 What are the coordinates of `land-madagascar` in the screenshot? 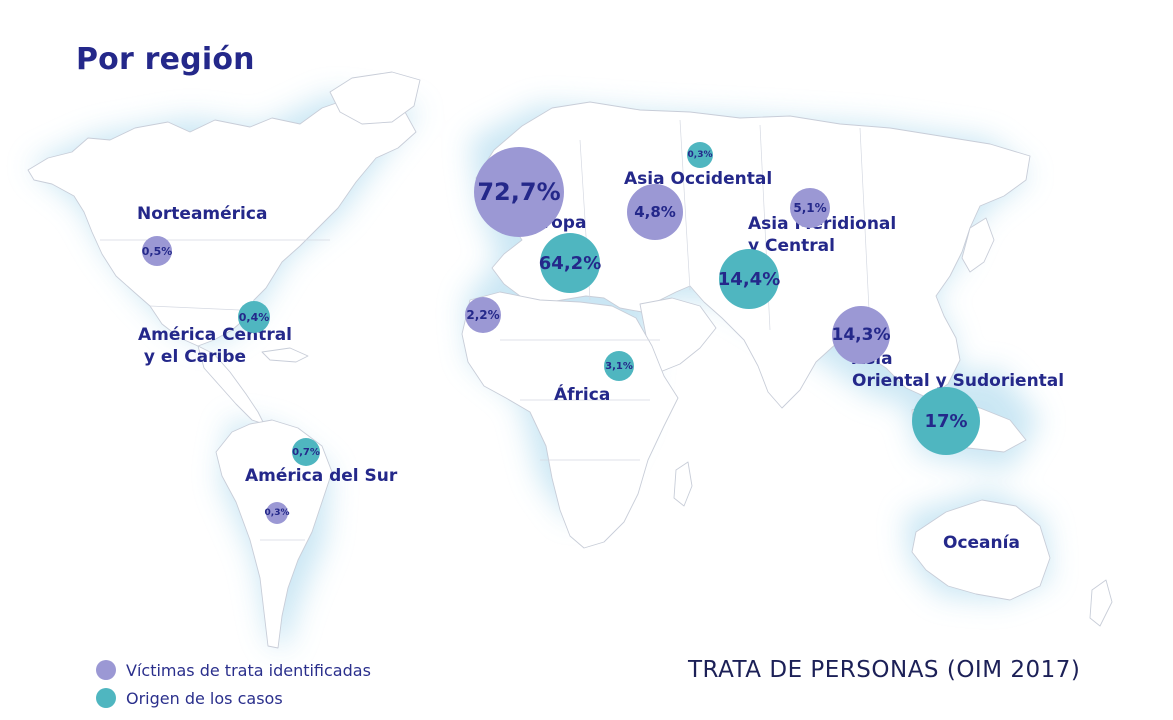 It's located at (683, 484).